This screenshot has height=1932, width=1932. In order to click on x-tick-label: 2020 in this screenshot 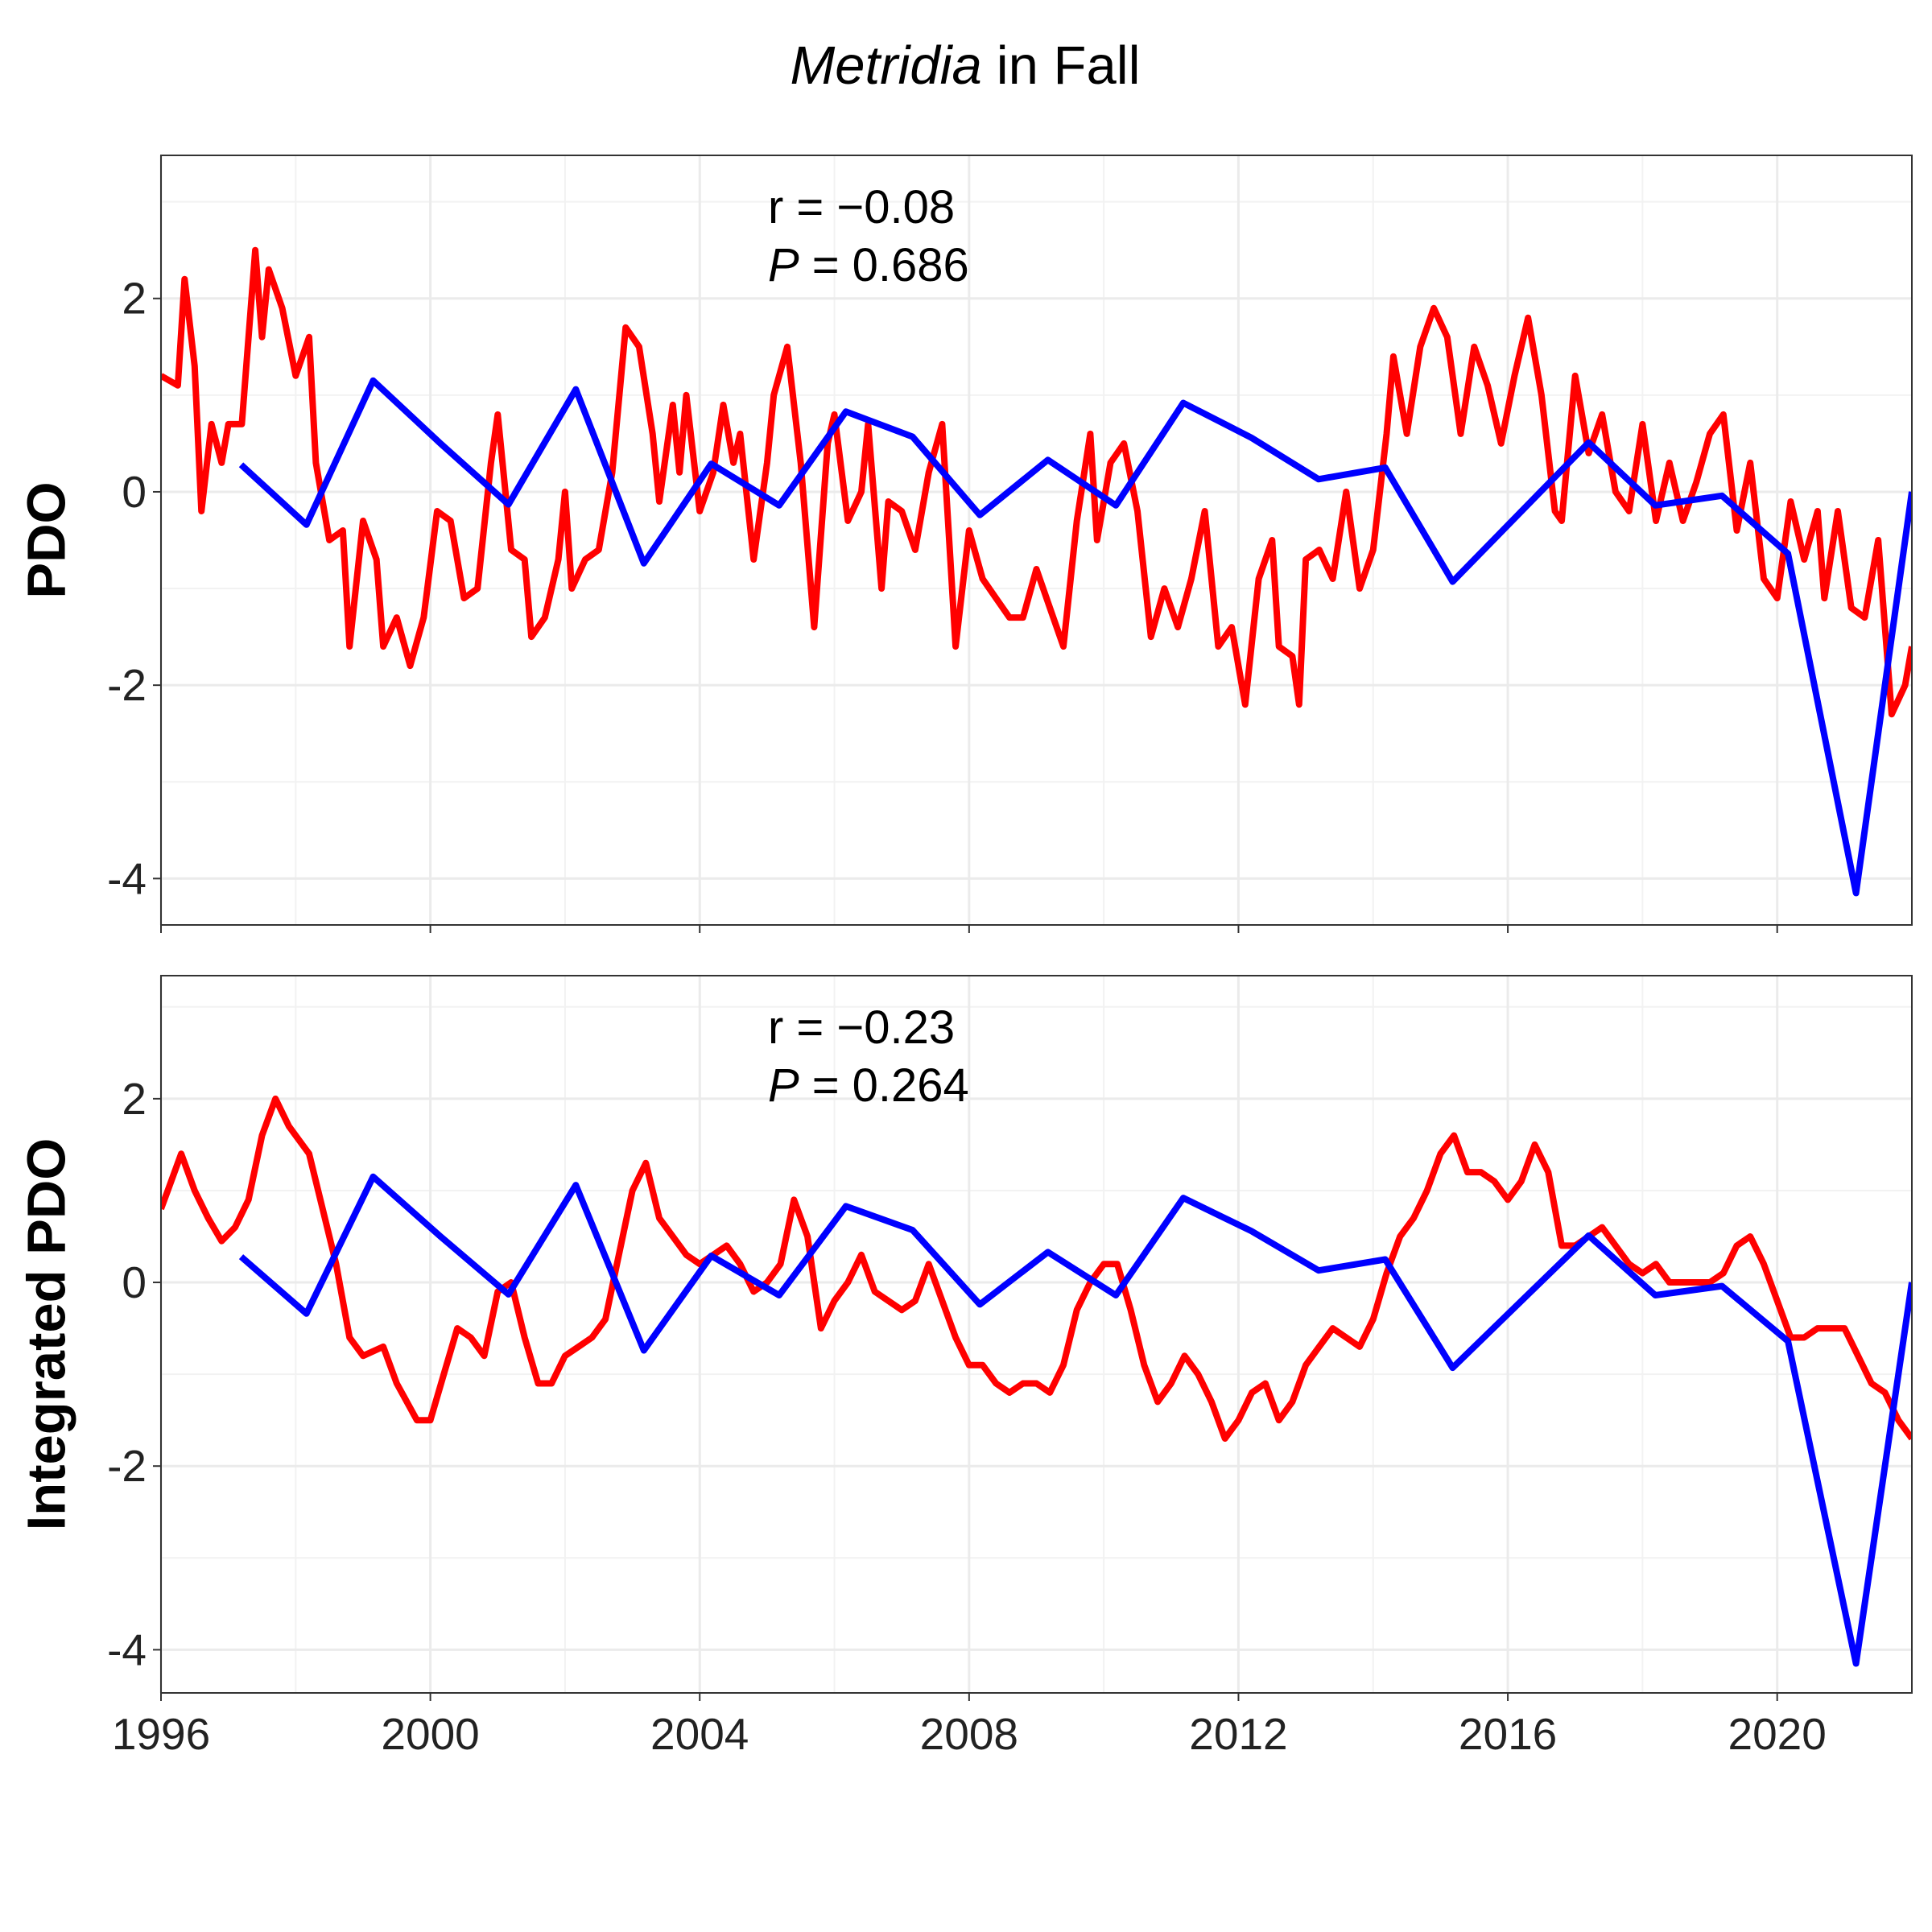, I will do `click(1777, 1734)`.